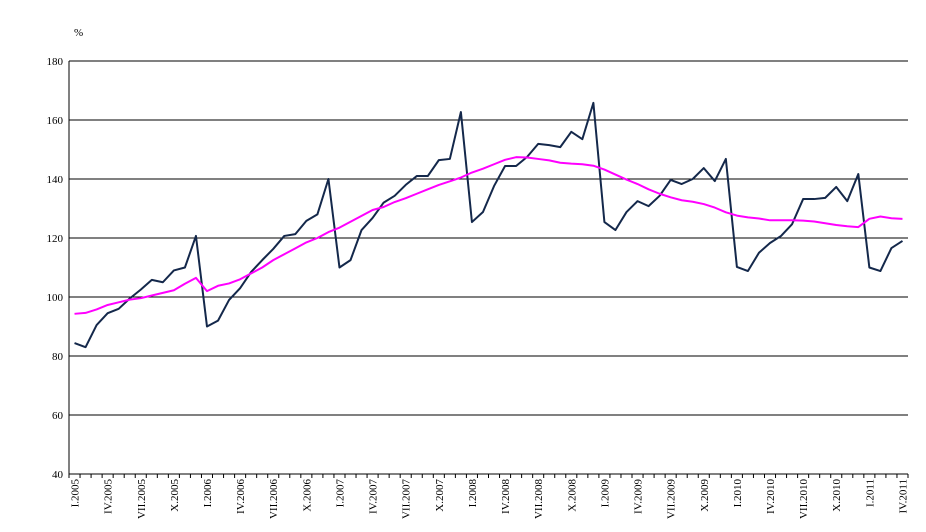  What do you see at coordinates (175, 495) in the screenshot?
I see `x-tick-label: X.2005` at bounding box center [175, 495].